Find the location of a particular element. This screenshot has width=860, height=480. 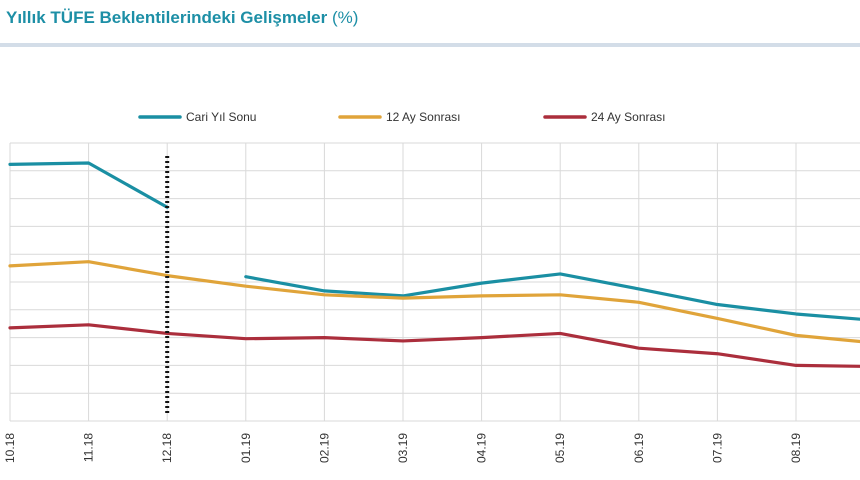

legend-label-1: Cari Yıl Sonu is located at coordinates (221, 117).